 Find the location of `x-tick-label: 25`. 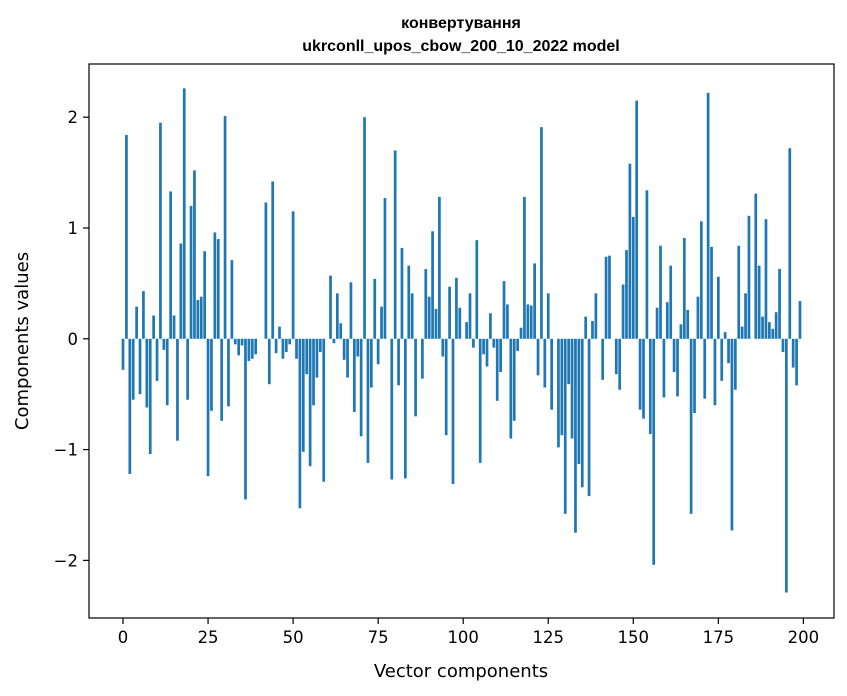

x-tick-label: 25 is located at coordinates (208, 637).